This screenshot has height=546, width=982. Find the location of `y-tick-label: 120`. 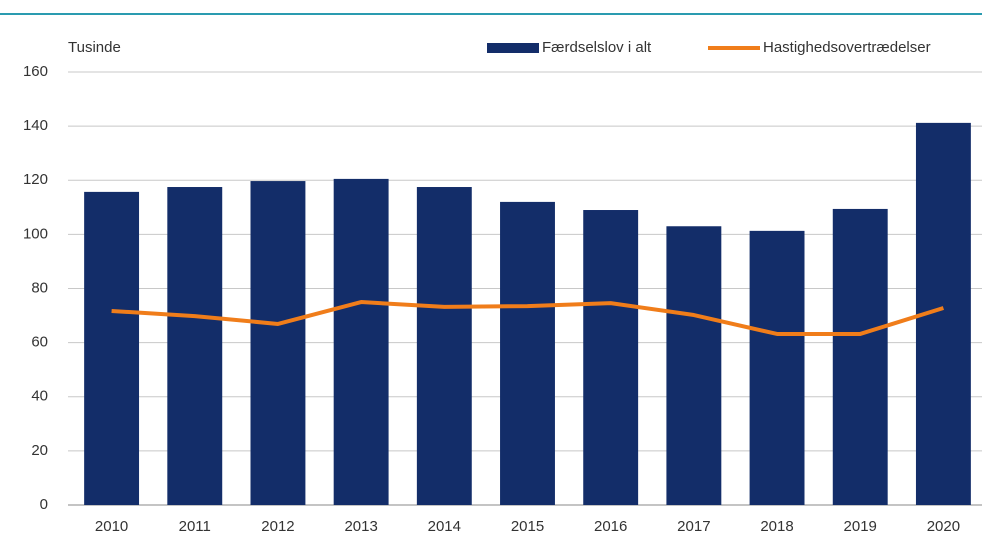

y-tick-label: 120 is located at coordinates (35, 179).